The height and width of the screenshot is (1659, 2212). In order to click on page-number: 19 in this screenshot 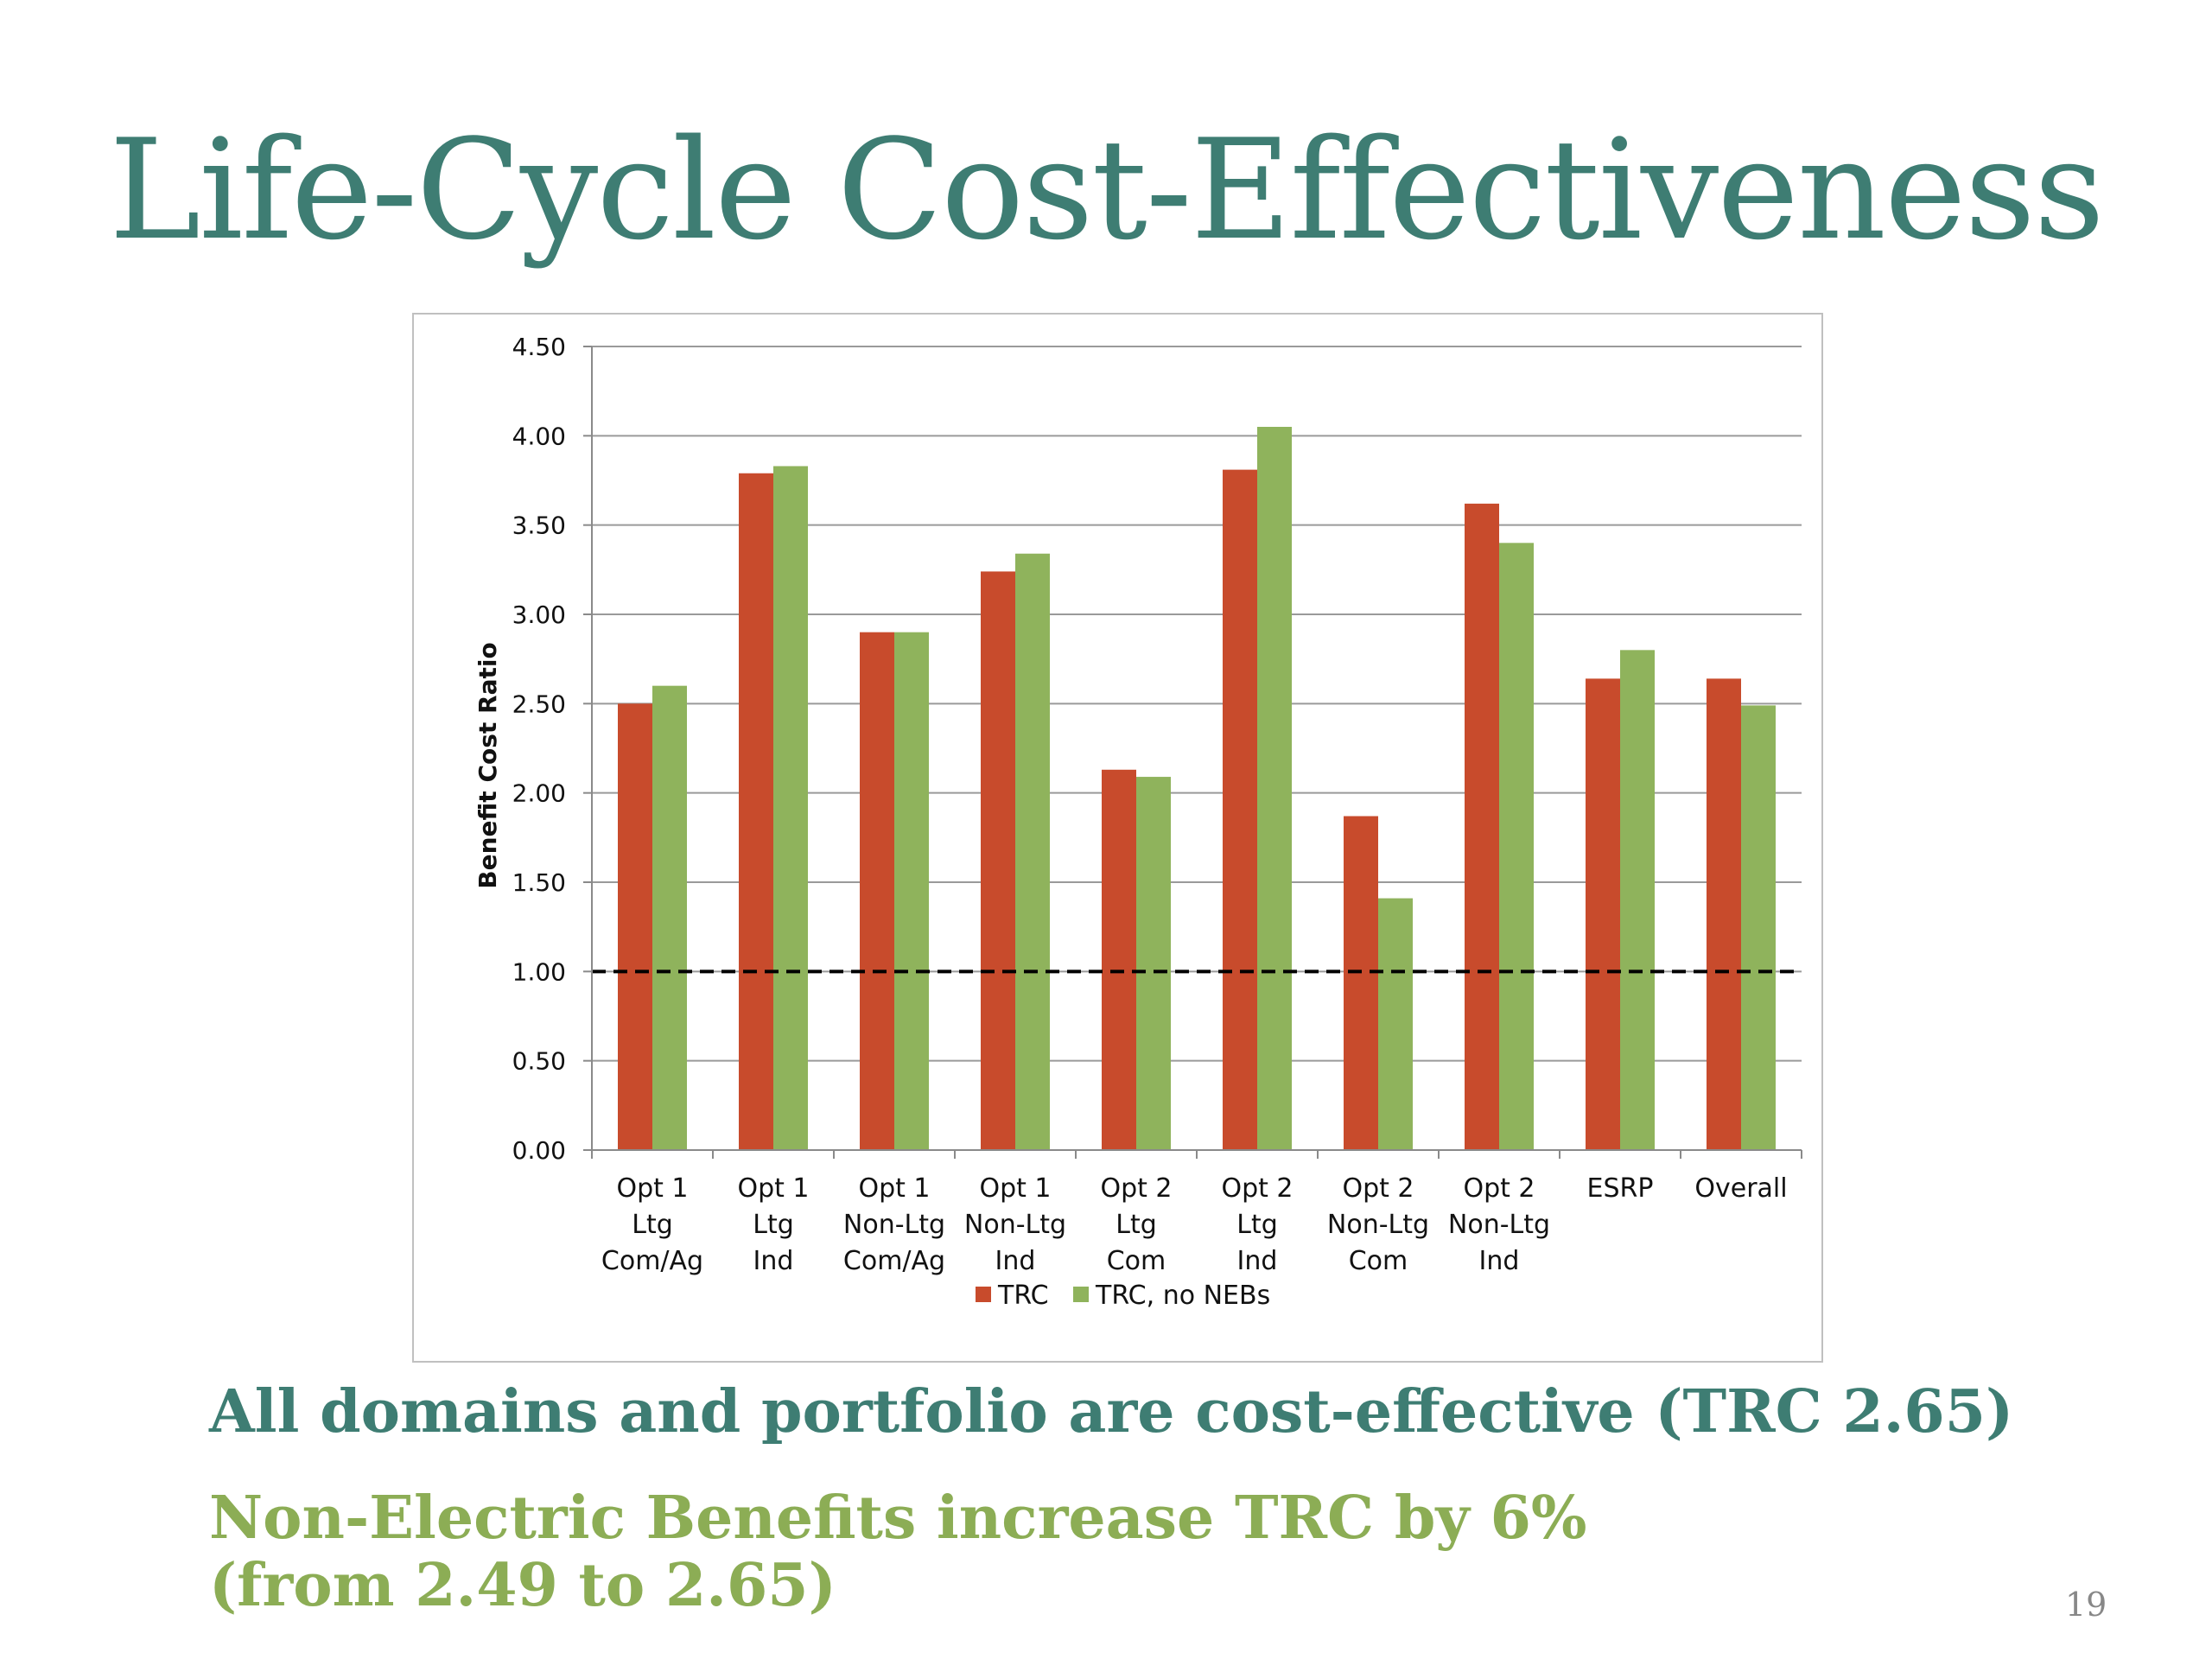, I will do `click(2086, 1605)`.